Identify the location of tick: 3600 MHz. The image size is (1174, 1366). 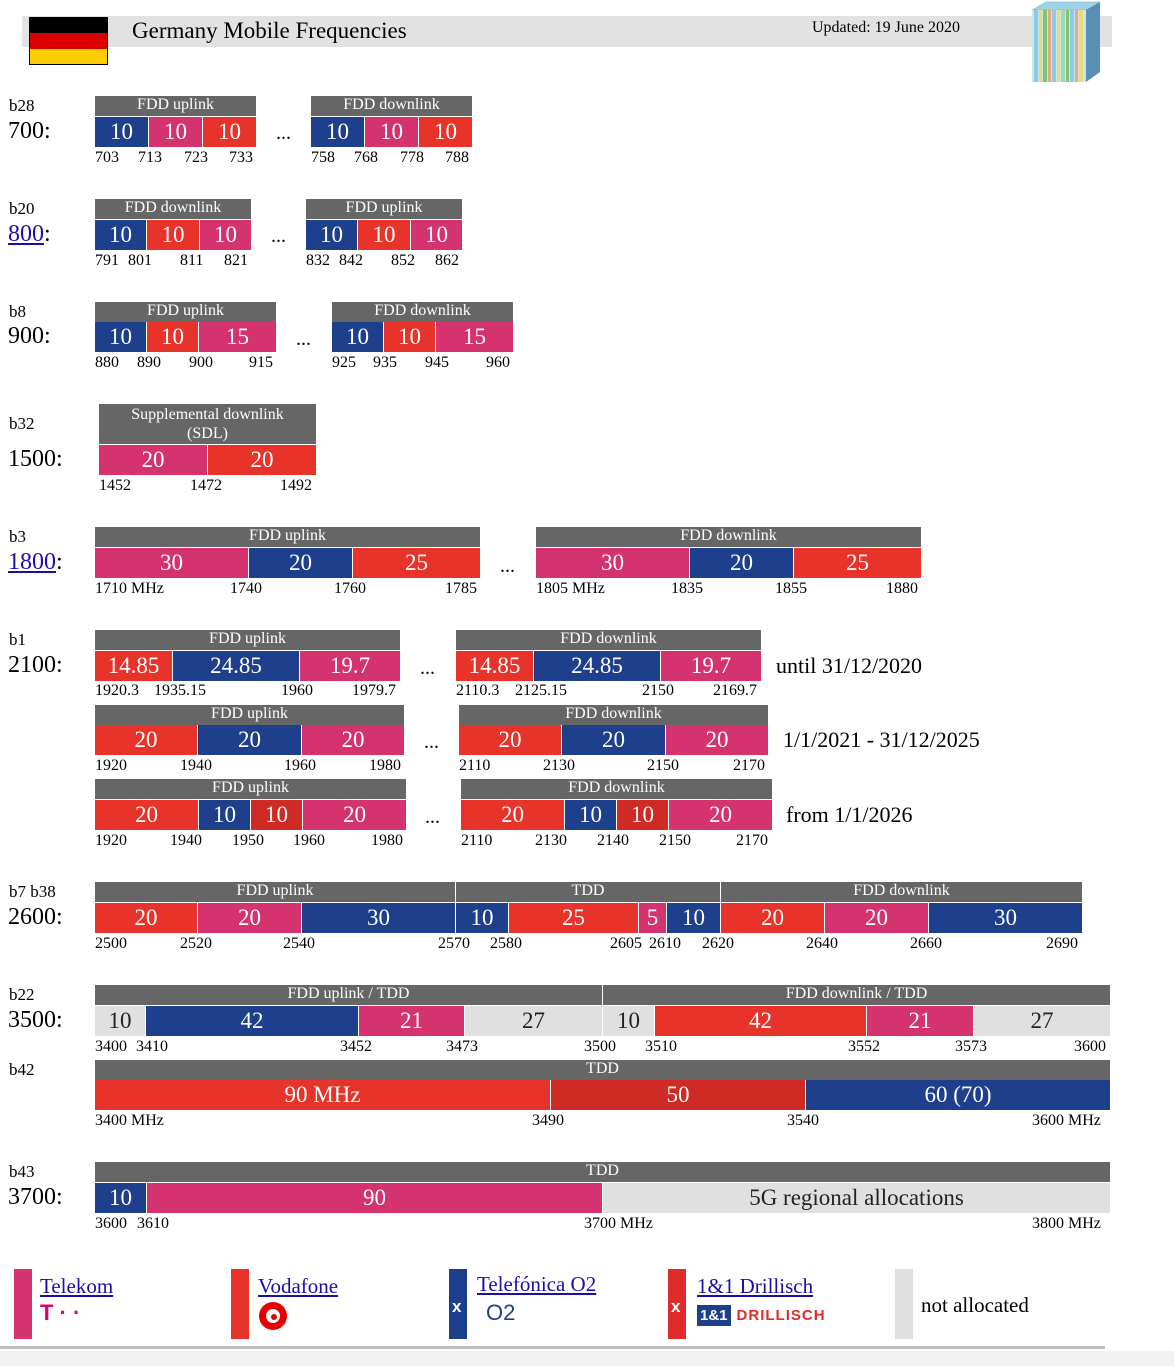
(1066, 1120).